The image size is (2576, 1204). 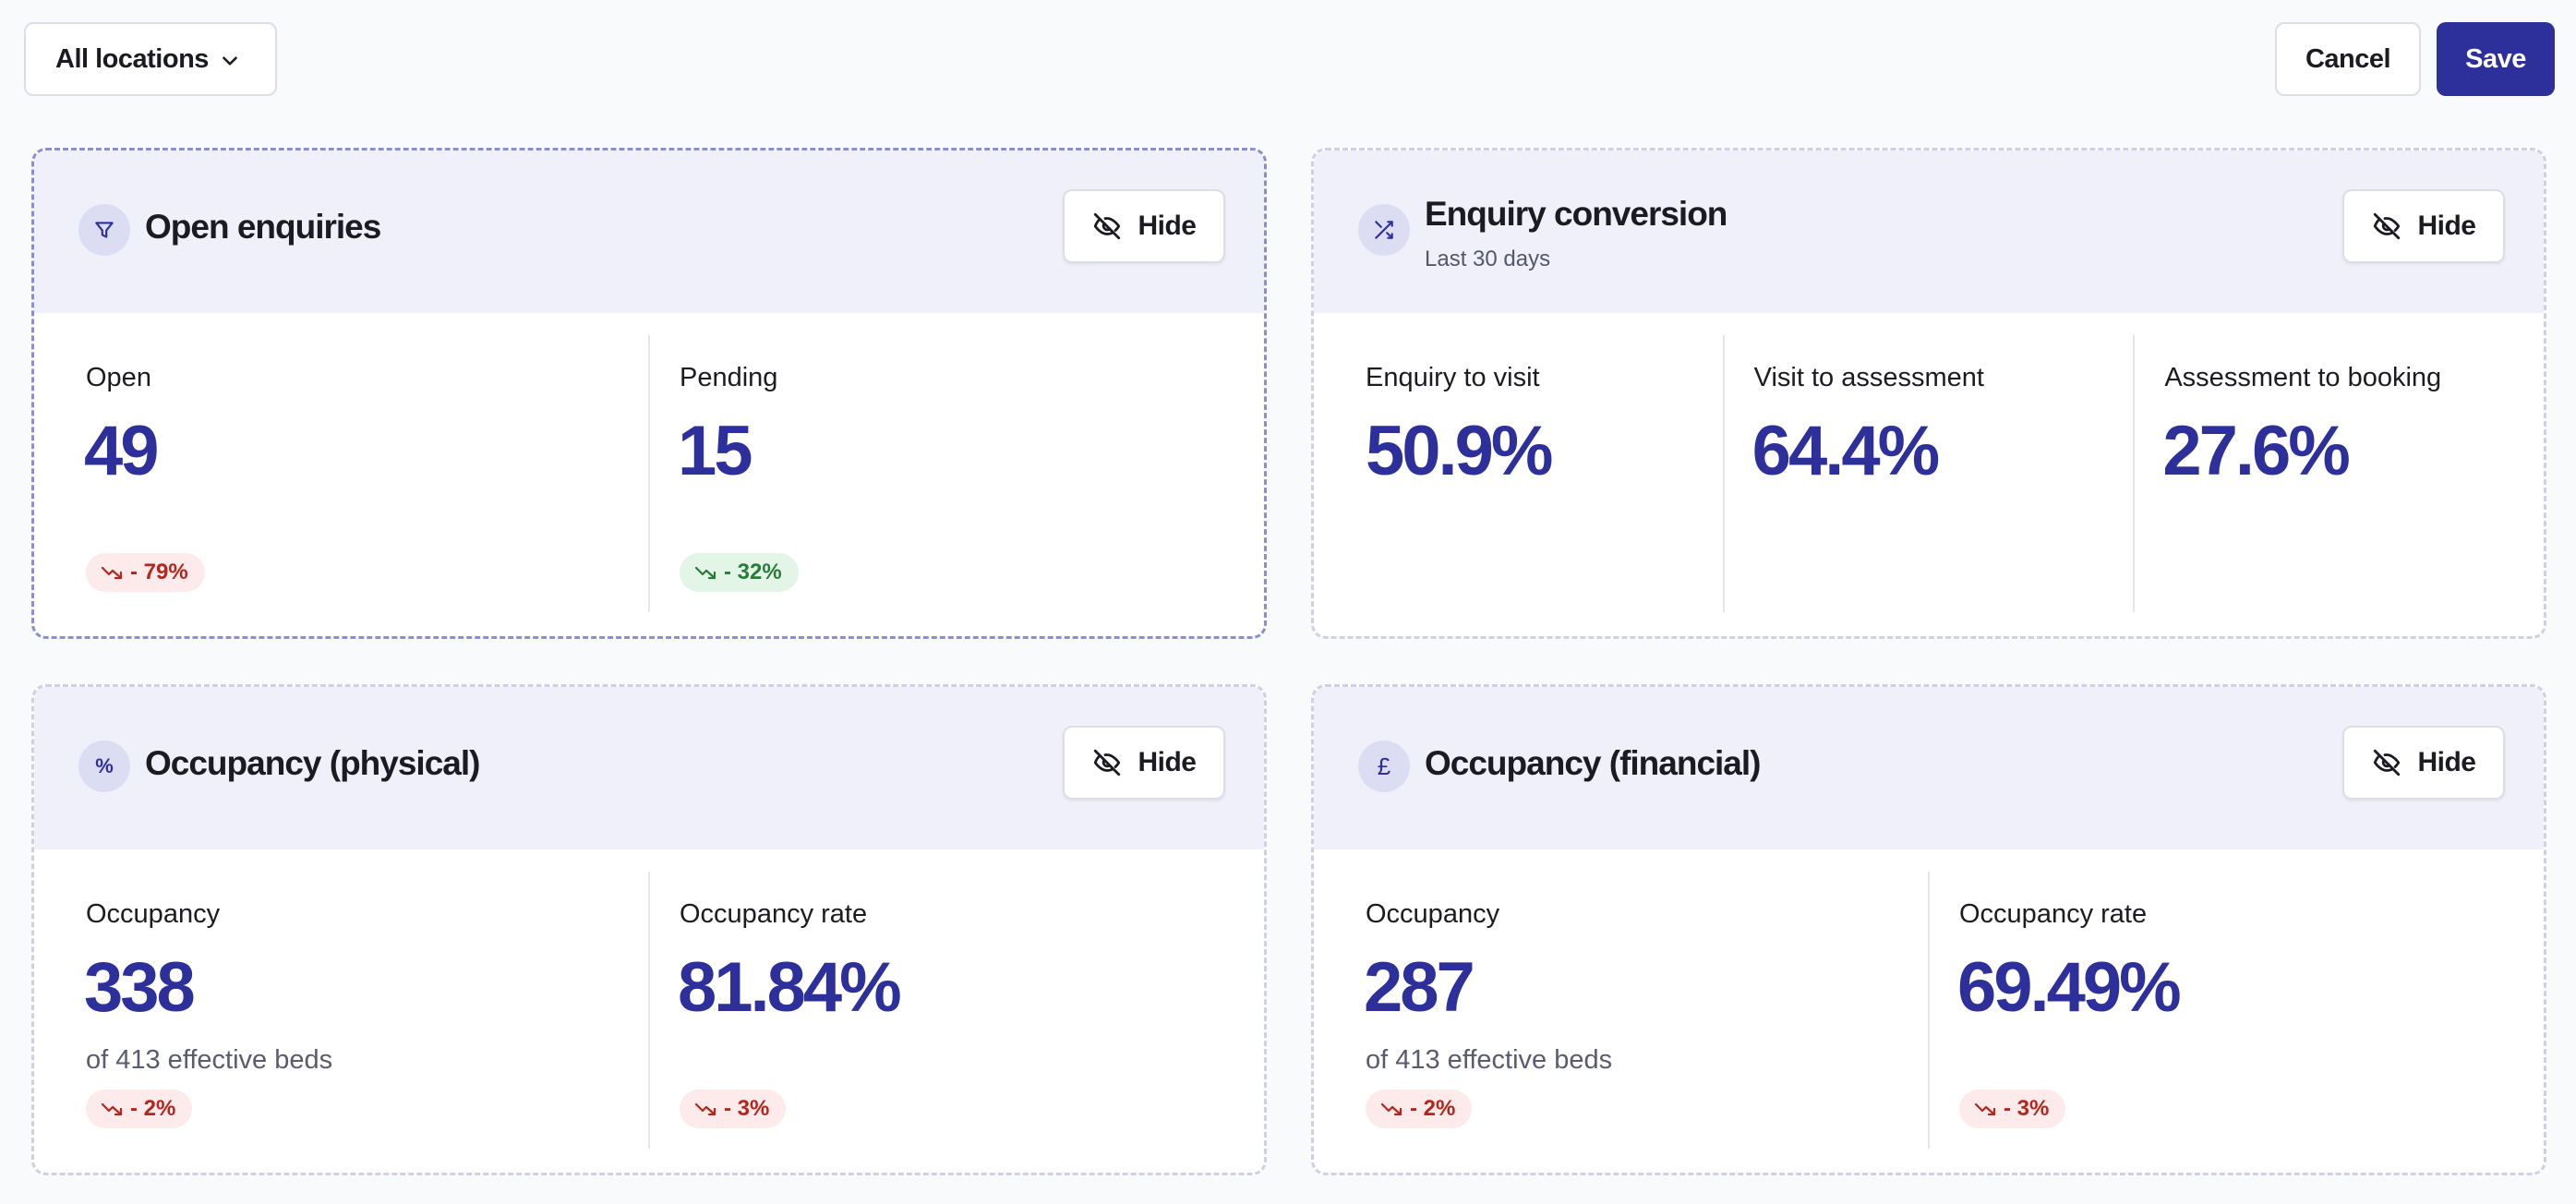 What do you see at coordinates (140, 987) in the screenshot?
I see `metric-value: 338` at bounding box center [140, 987].